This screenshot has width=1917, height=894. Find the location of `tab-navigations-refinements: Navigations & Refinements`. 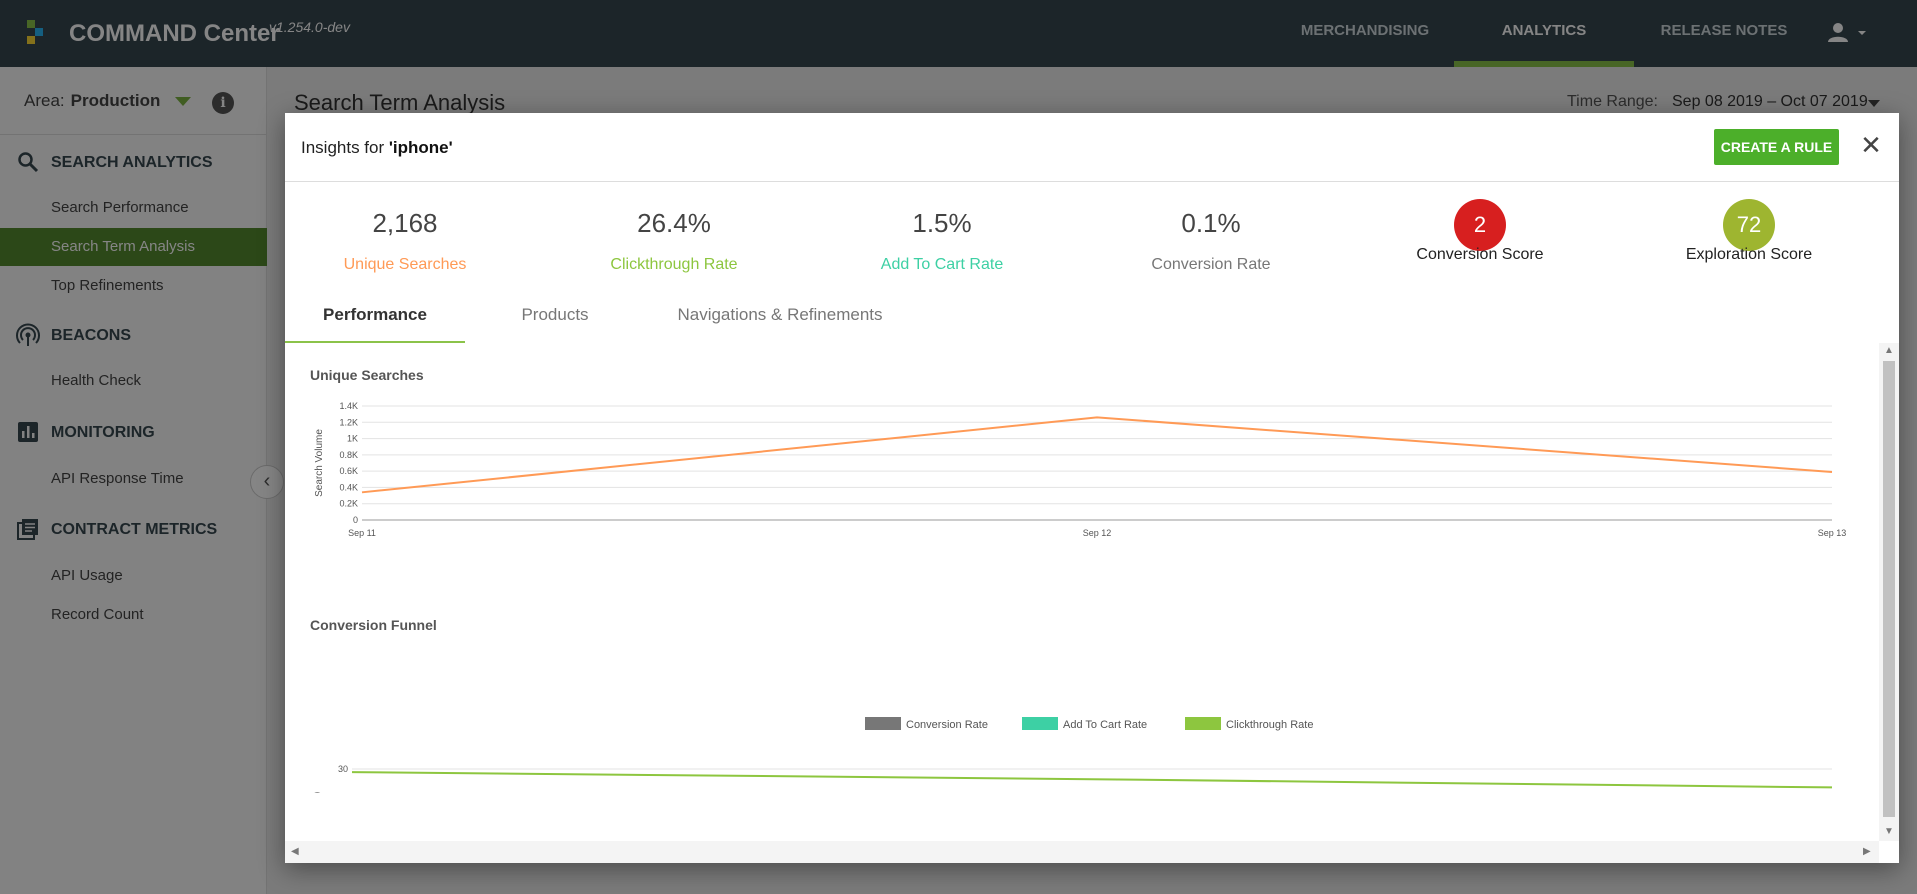

tab-navigations-refinements: Navigations & Refinements is located at coordinates (780, 314).